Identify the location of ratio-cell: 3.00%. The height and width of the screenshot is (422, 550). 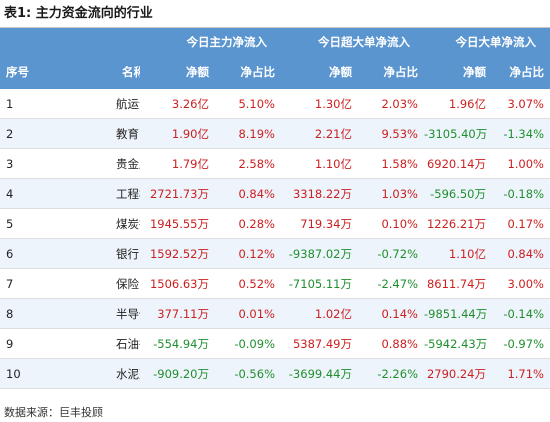
(521, 283).